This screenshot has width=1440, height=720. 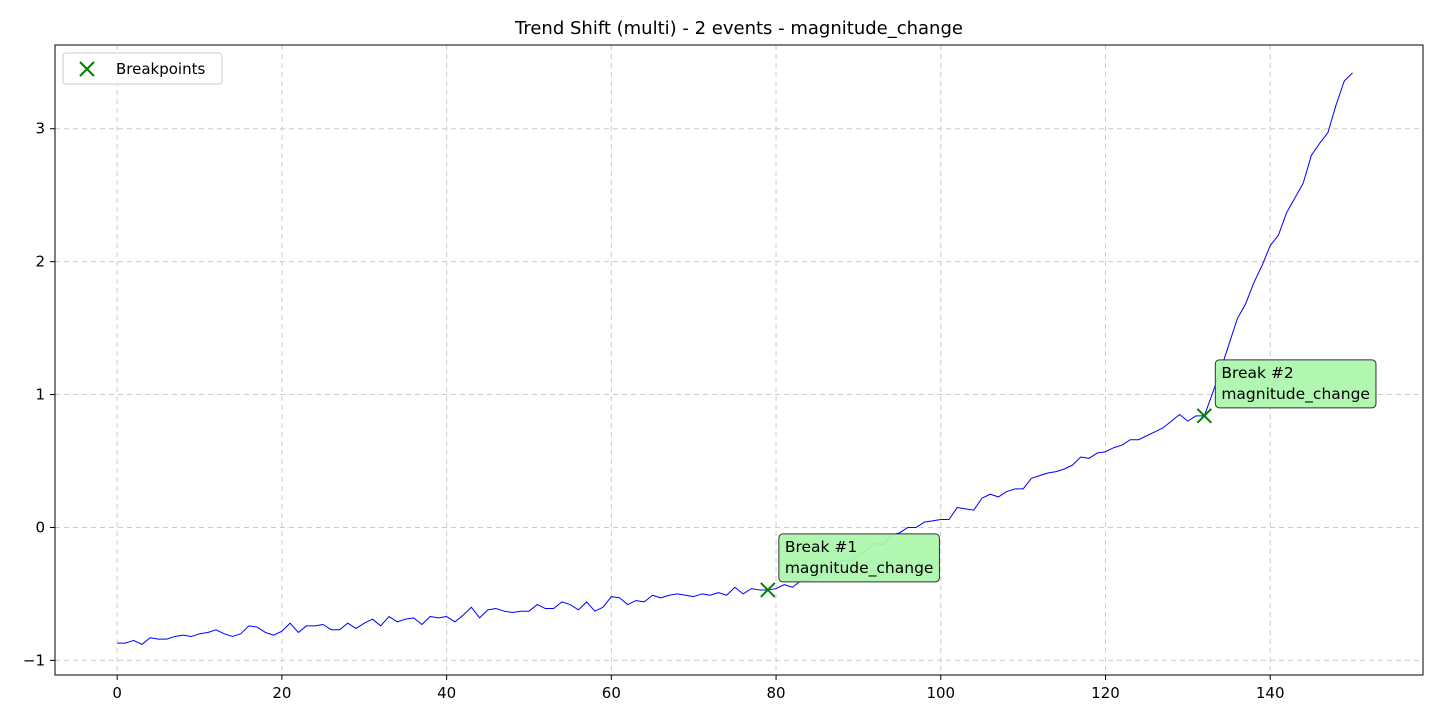 I want to click on y-tick-label: 3, so click(x=40, y=129).